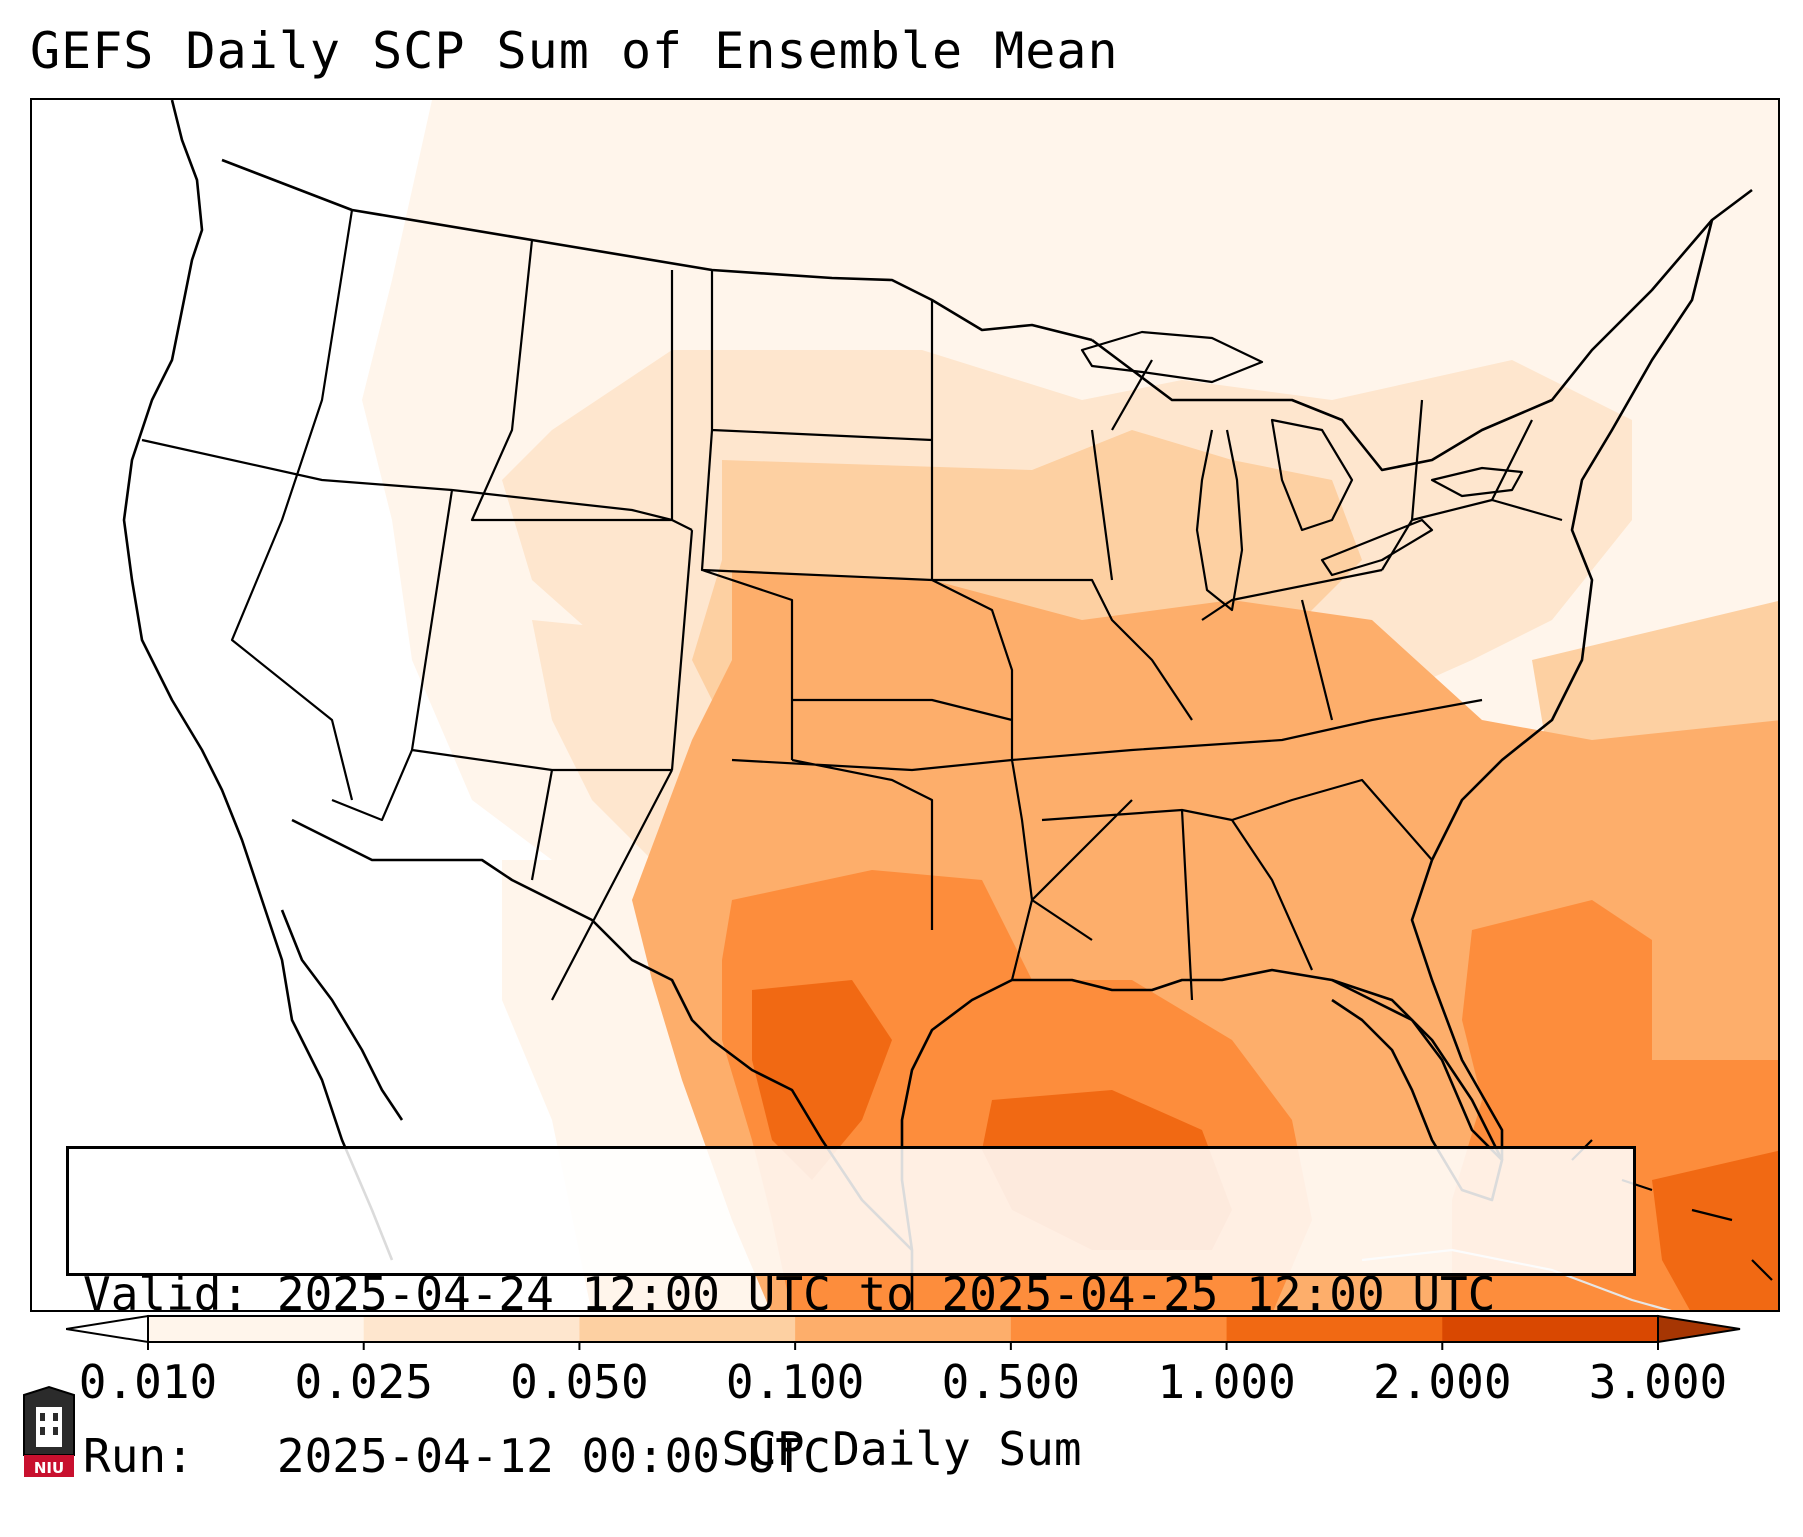 The width and height of the screenshot is (1803, 1537). What do you see at coordinates (1377, 547) in the screenshot?
I see `lake-erie-outline` at bounding box center [1377, 547].